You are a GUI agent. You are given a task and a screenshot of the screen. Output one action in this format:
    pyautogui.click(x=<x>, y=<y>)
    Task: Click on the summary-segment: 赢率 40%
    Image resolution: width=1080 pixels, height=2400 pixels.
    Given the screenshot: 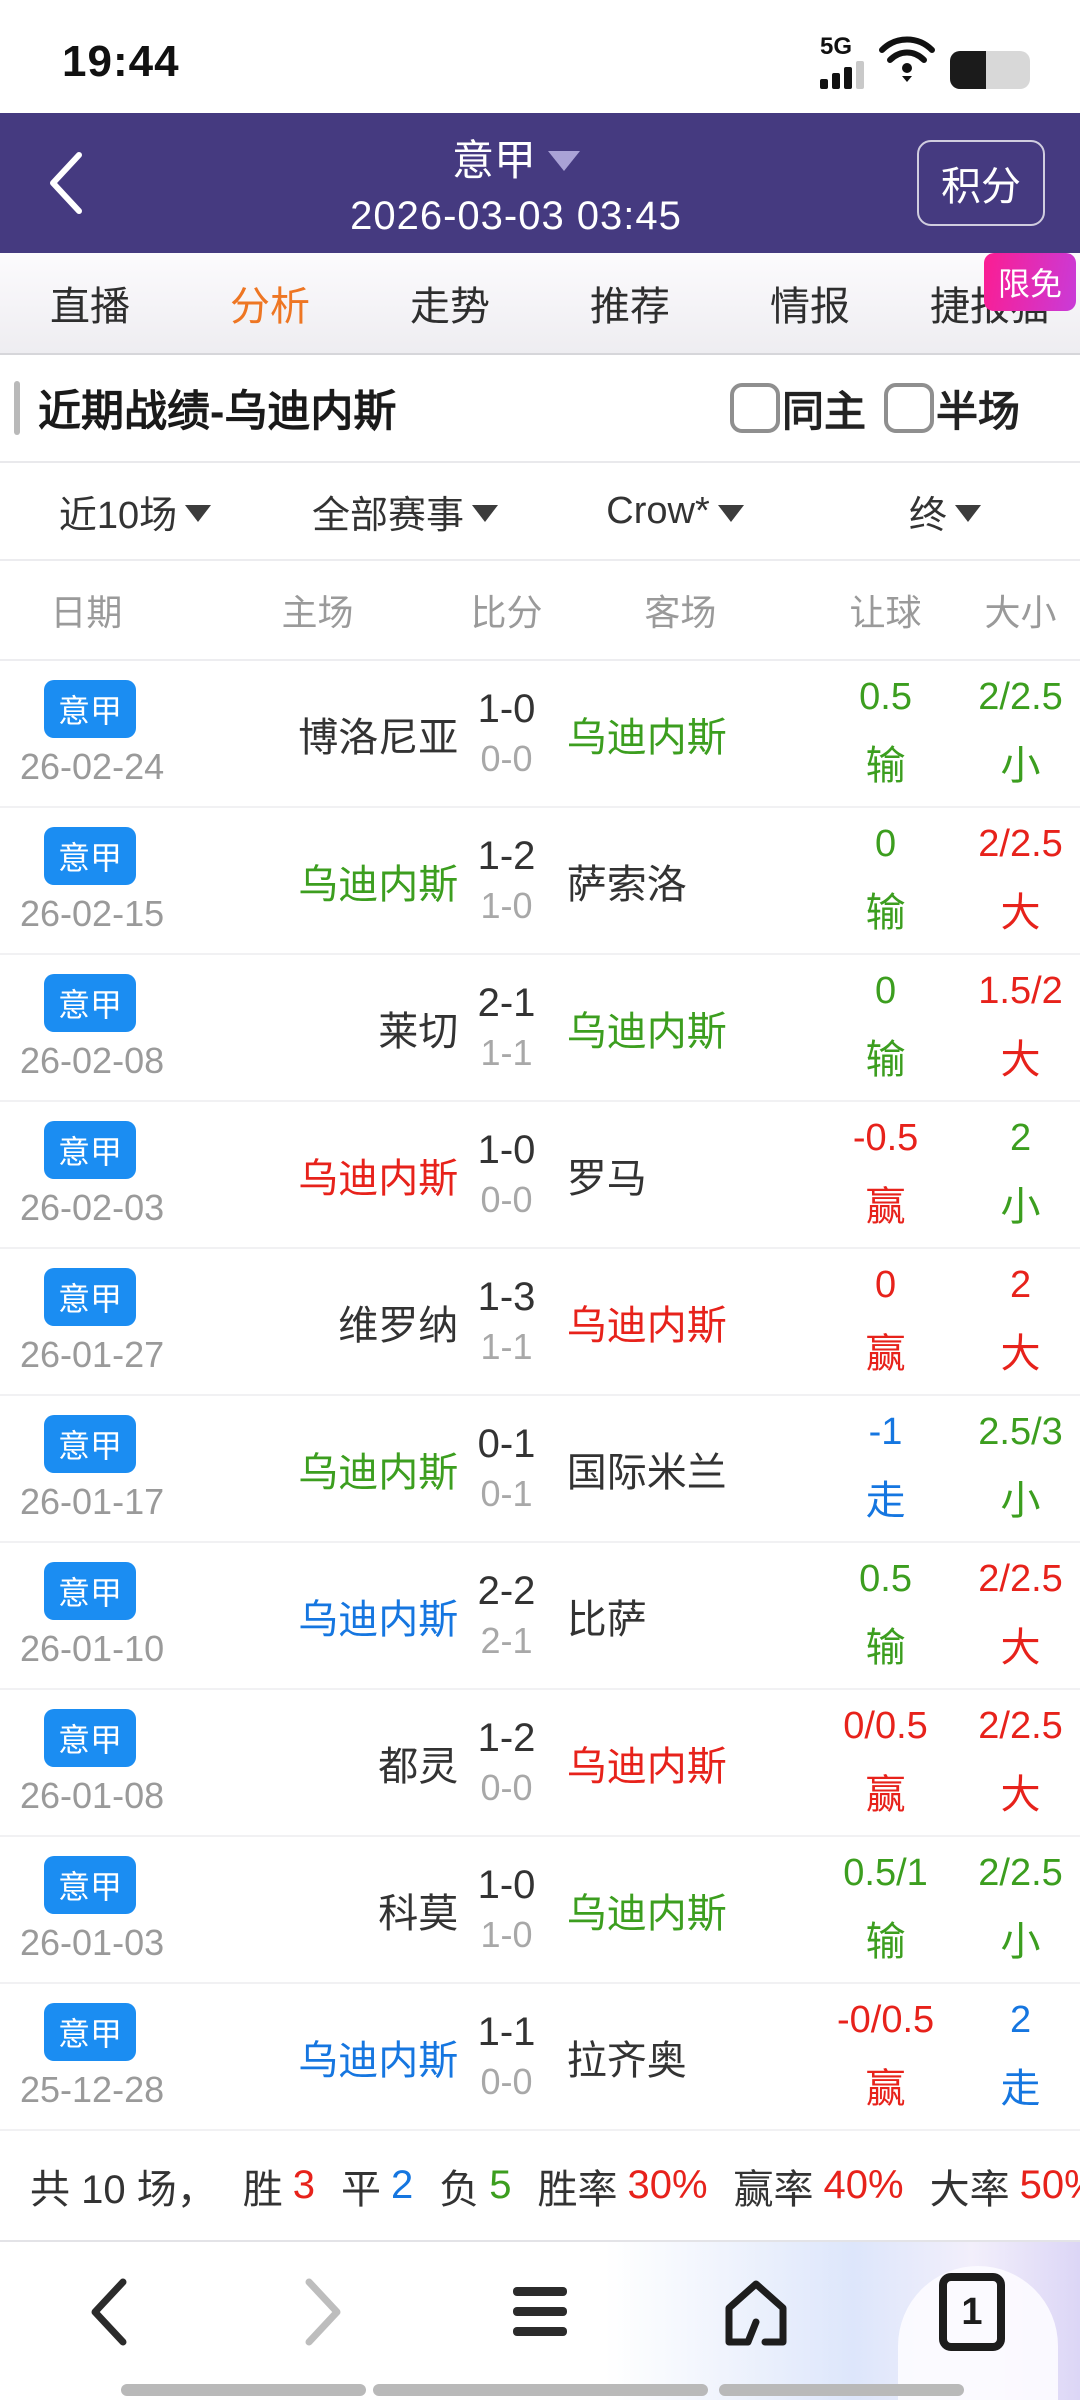 What is the action you would take?
    pyautogui.click(x=819, y=2186)
    